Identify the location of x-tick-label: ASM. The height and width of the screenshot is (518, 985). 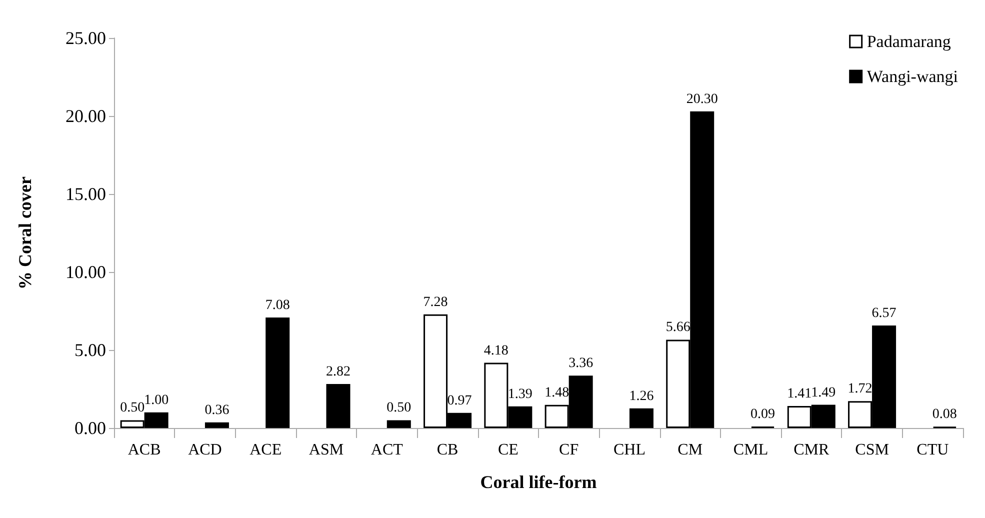
(326, 450).